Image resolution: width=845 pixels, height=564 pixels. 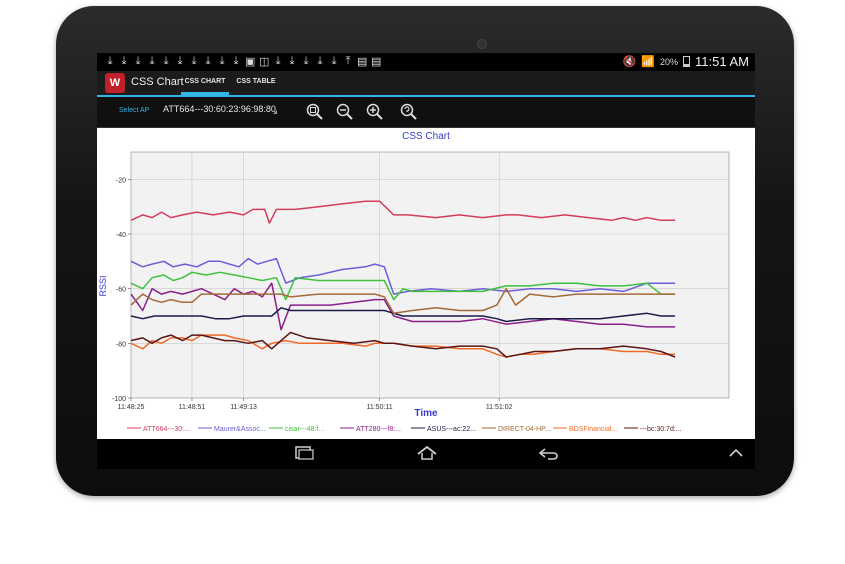 I want to click on chevron-up-icon, so click(x=736, y=453).